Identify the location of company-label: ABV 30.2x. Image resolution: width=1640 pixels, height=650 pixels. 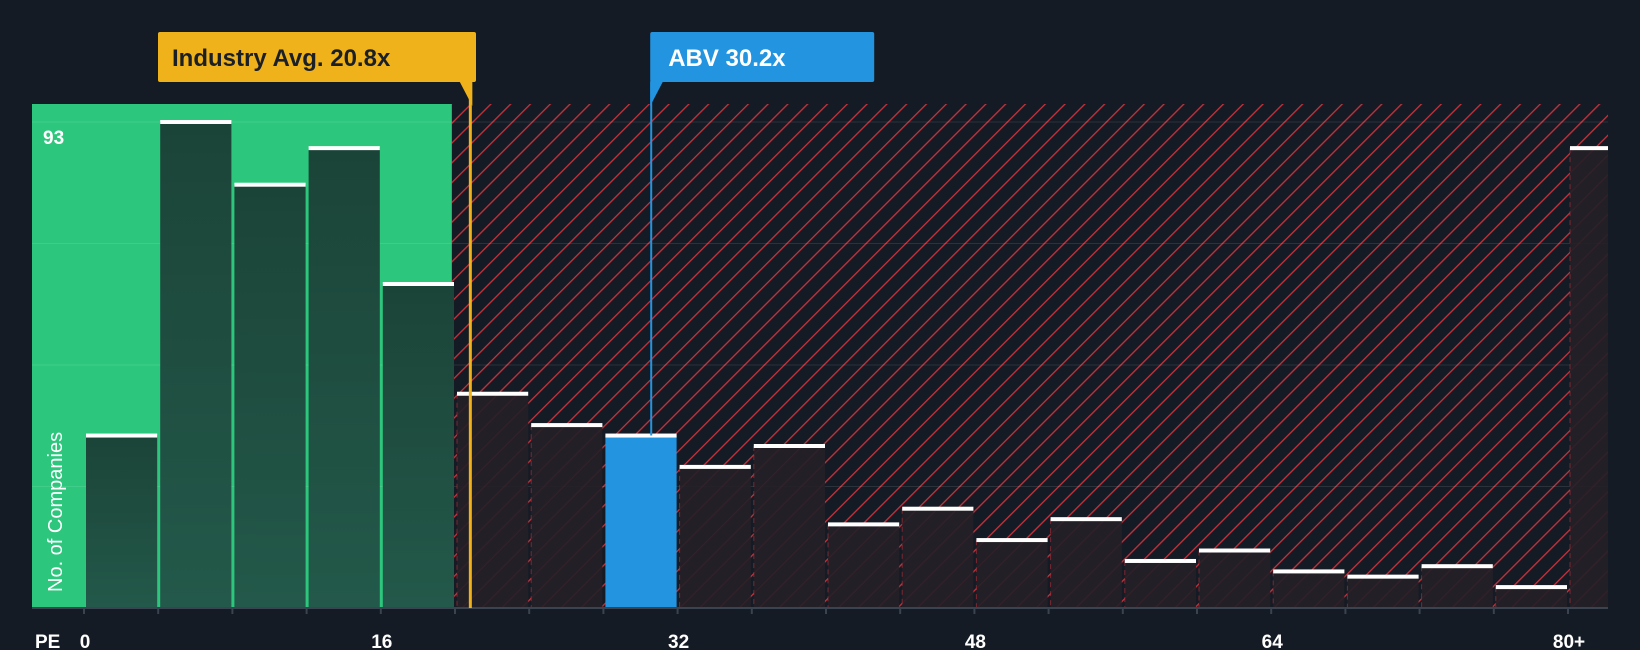
(727, 58).